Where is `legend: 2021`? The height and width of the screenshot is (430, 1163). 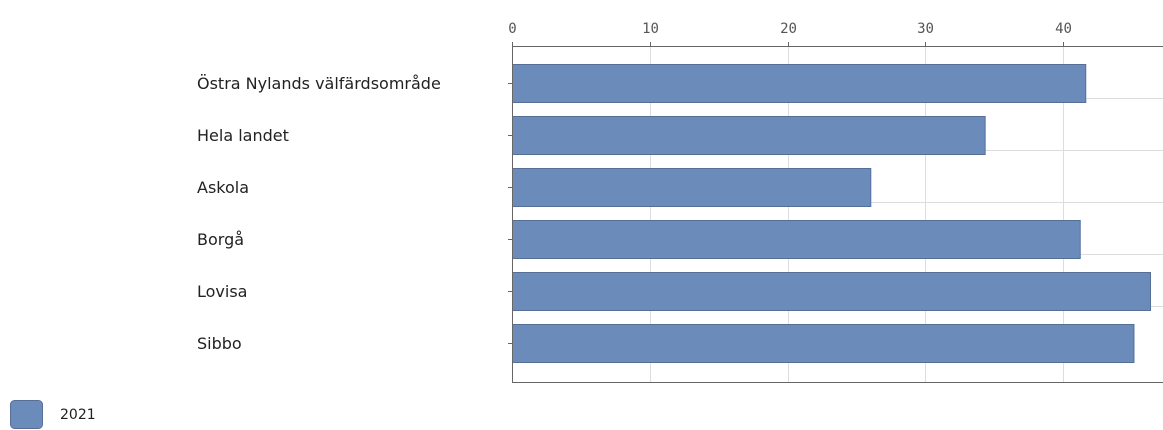
legend: 2021 is located at coordinates (53, 414).